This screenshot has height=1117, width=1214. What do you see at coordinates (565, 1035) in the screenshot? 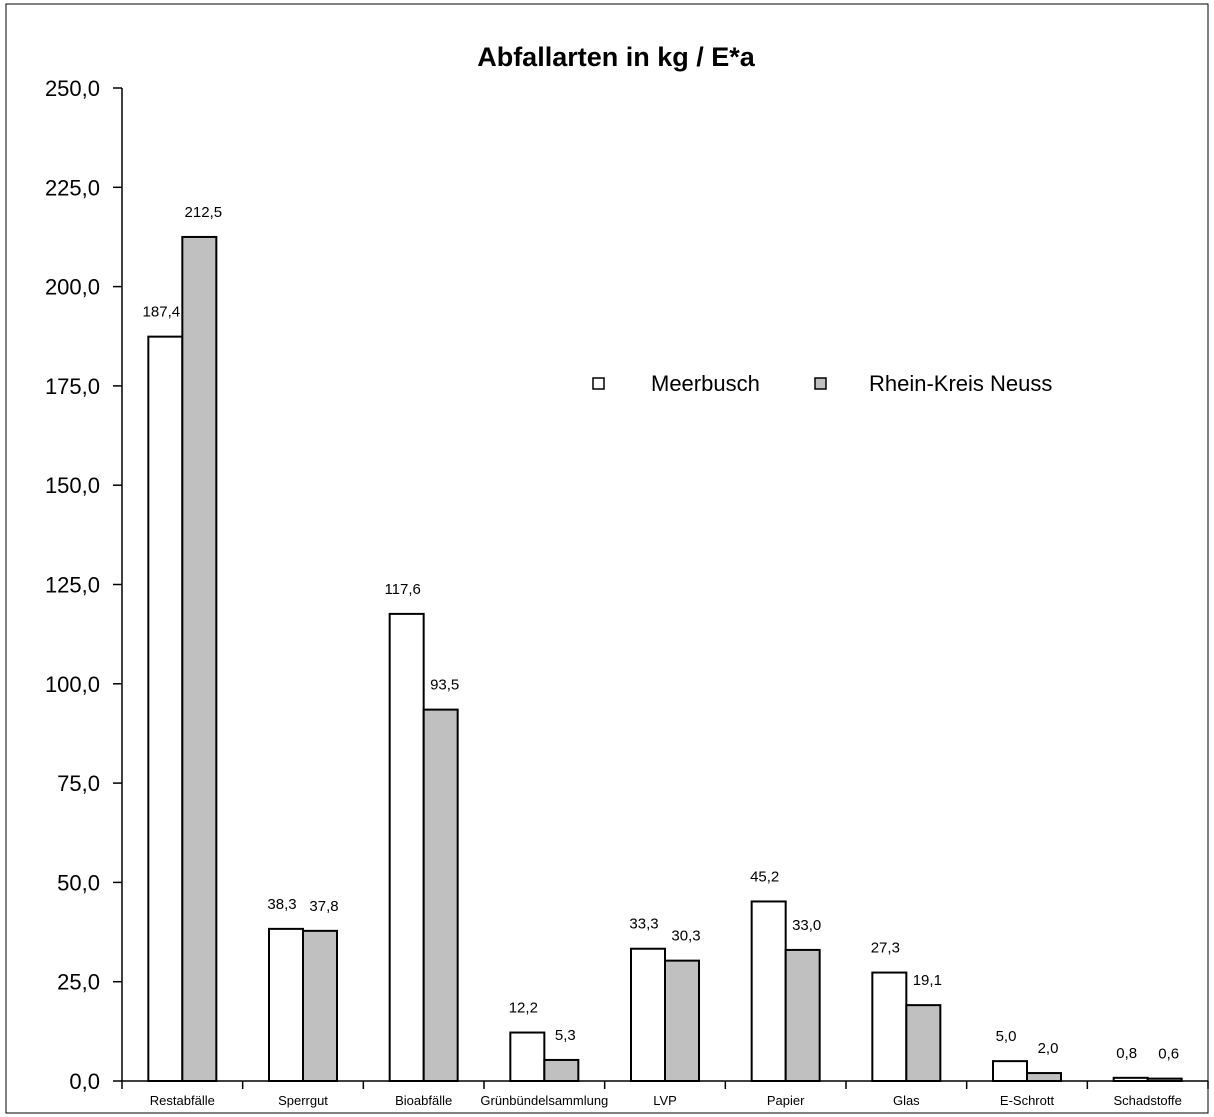
I see `data-label: 5,3` at bounding box center [565, 1035].